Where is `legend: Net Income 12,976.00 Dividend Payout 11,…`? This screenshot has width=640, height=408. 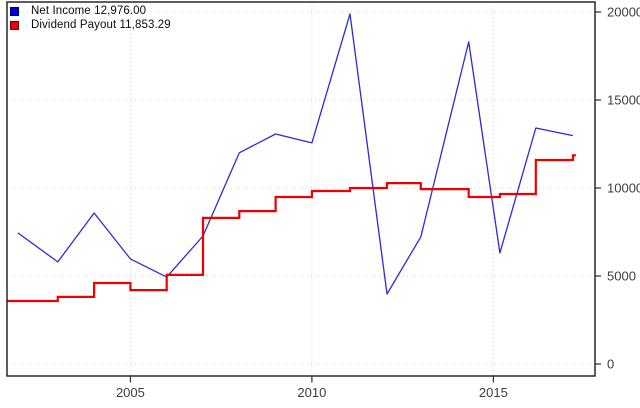
legend: Net Income 12,976.00 Dividend Payout 11,… is located at coordinates (90, 18).